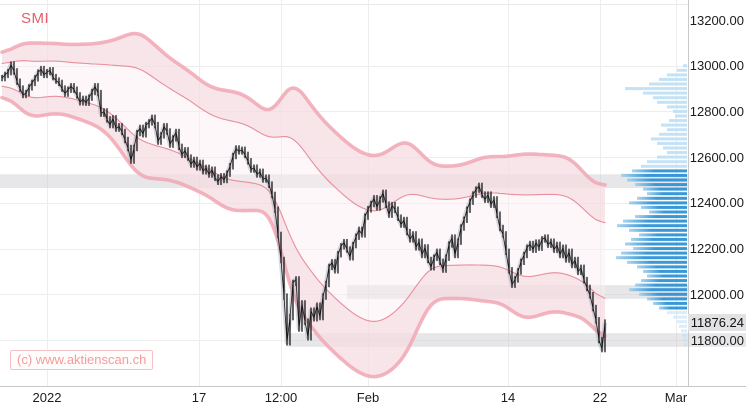  I want to click on volume-profile, so click(651, 205).